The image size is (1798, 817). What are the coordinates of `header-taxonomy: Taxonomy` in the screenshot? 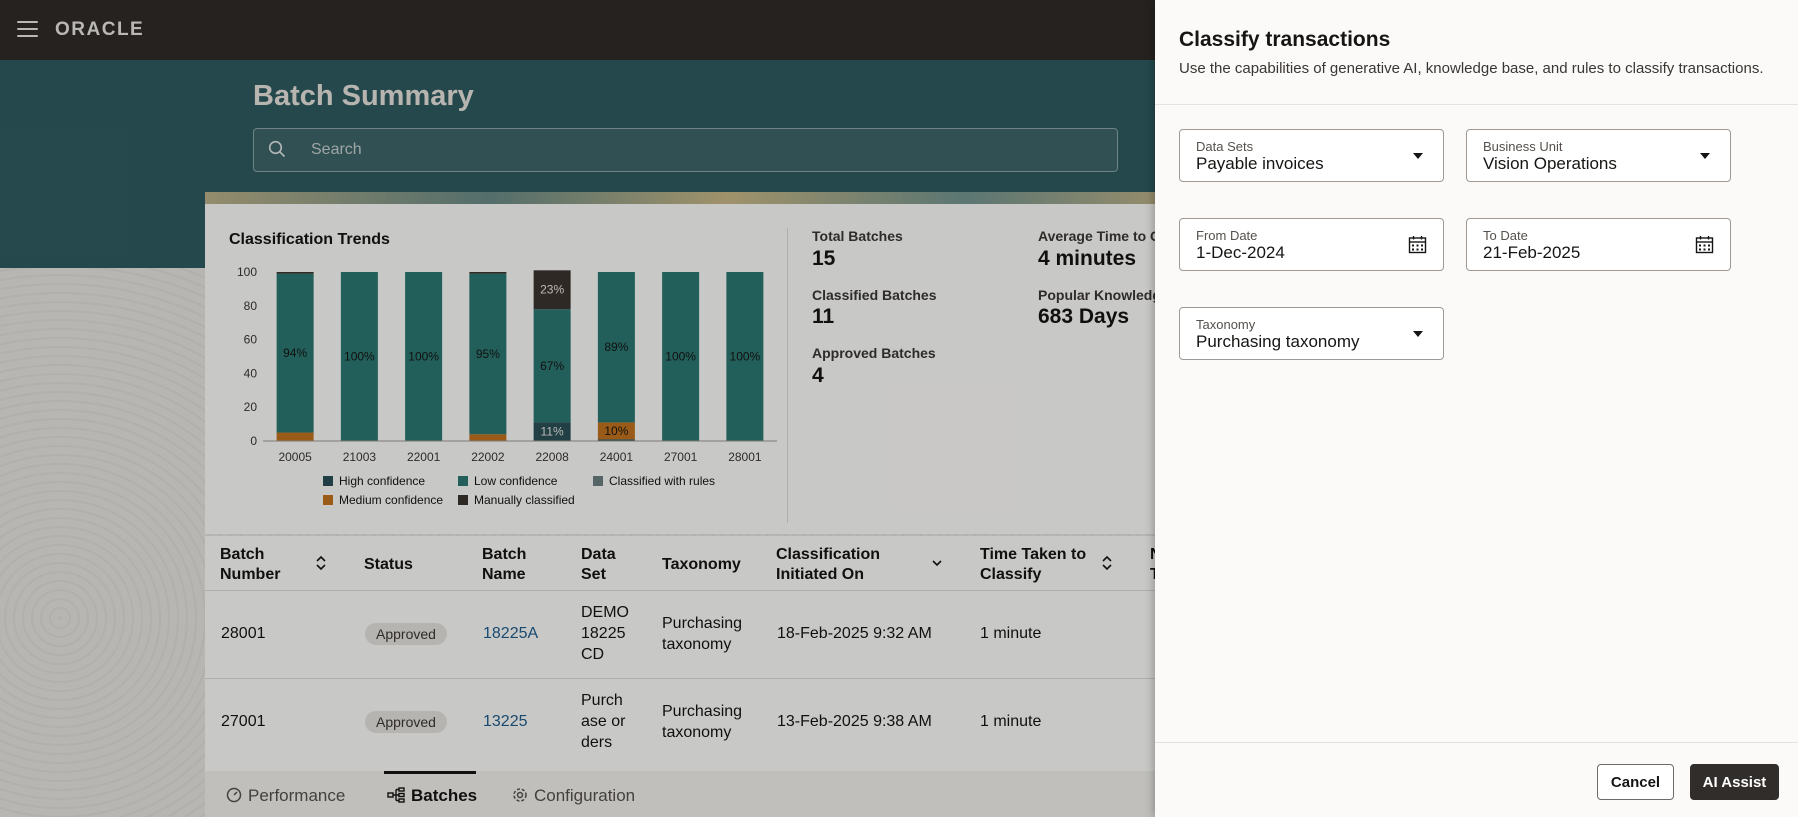 It's located at (701, 564).